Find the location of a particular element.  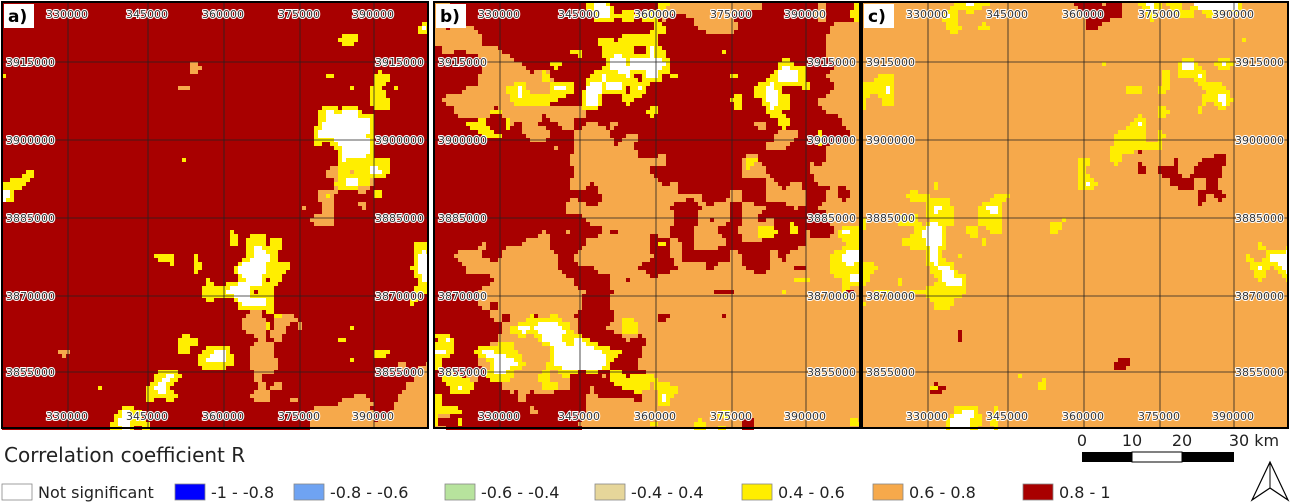

scale-label: 10 is located at coordinates (1132, 440).